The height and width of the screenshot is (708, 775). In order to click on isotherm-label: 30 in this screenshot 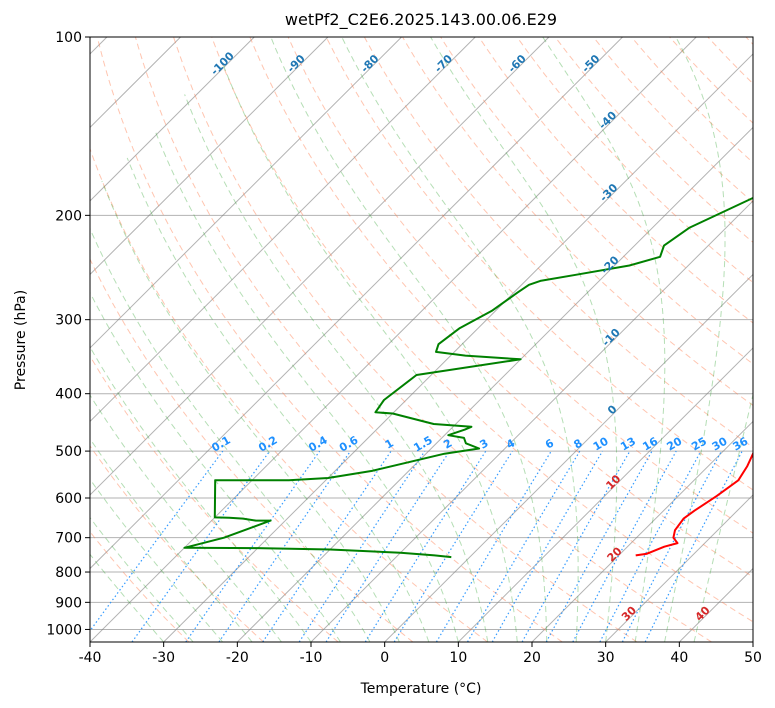, I will do `click(629, 613)`.